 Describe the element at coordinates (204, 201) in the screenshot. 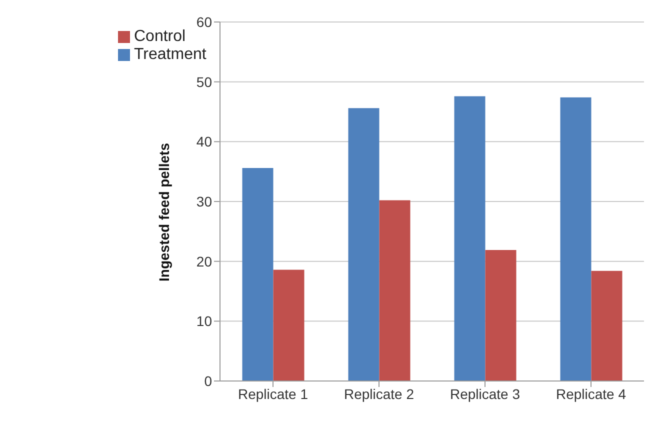

I see `y-tick-label: 30` at that location.